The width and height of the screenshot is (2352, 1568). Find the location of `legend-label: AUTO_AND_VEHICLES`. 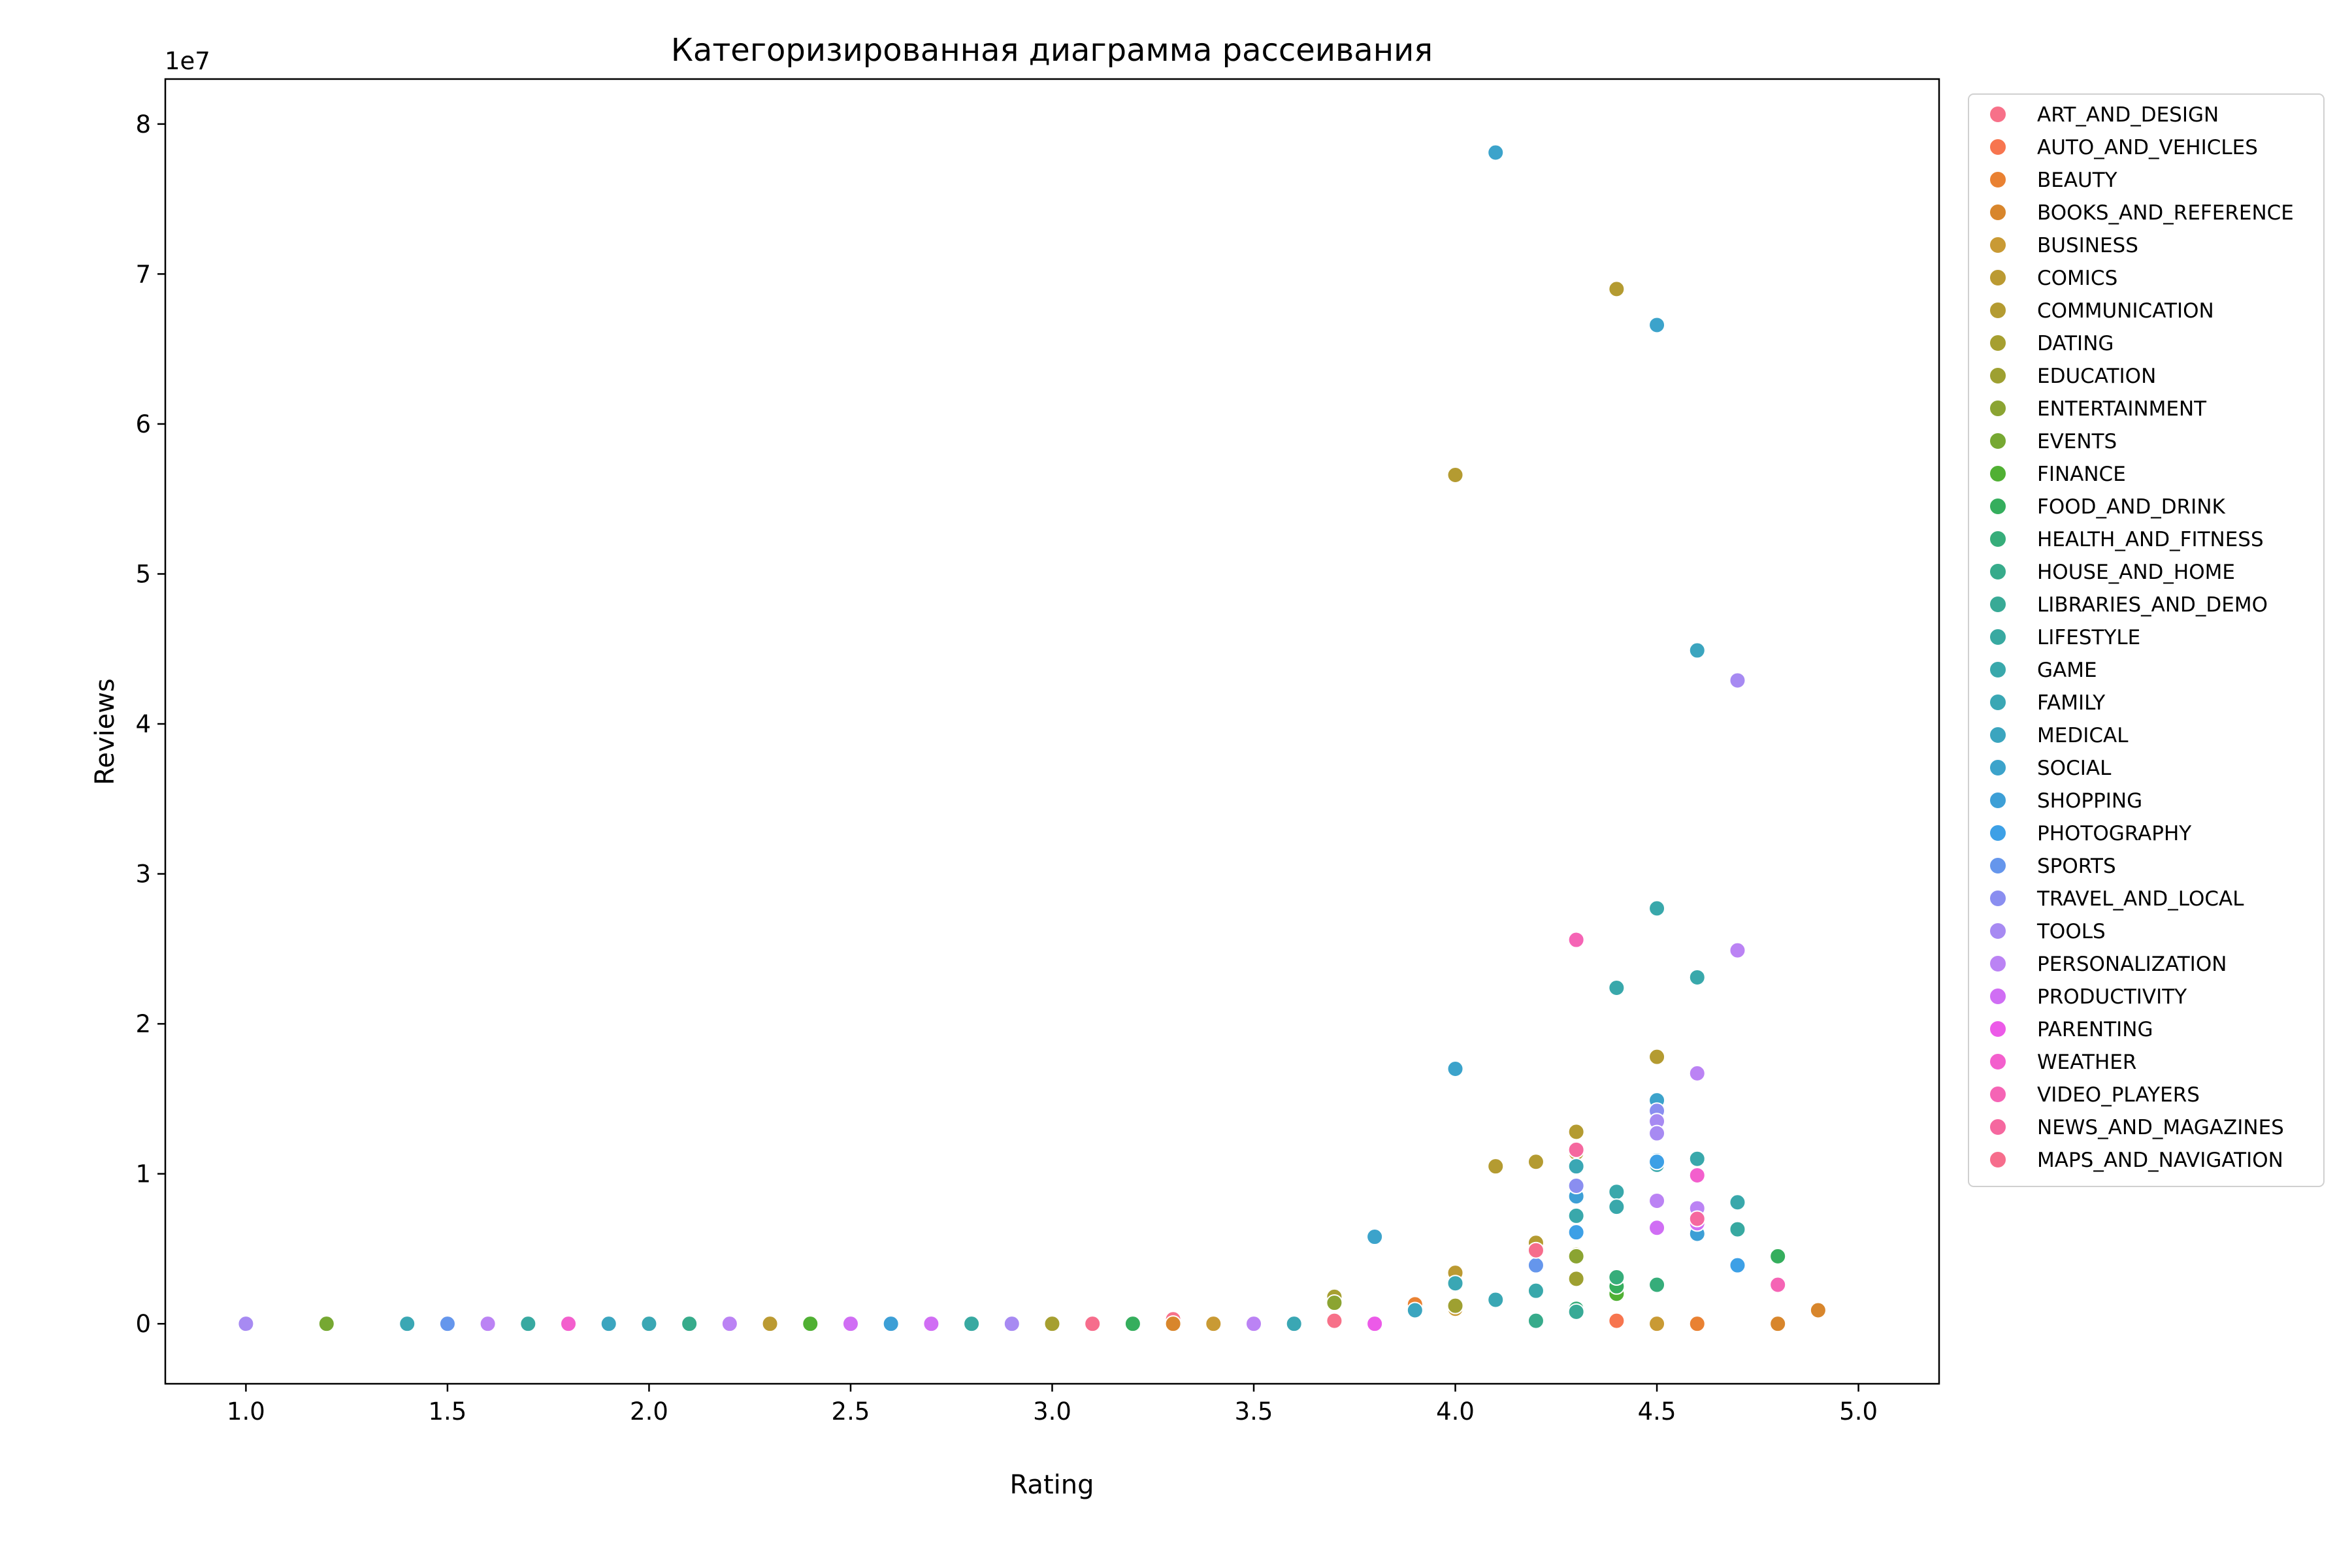

legend-label: AUTO_AND_VEHICLES is located at coordinates (2147, 147).